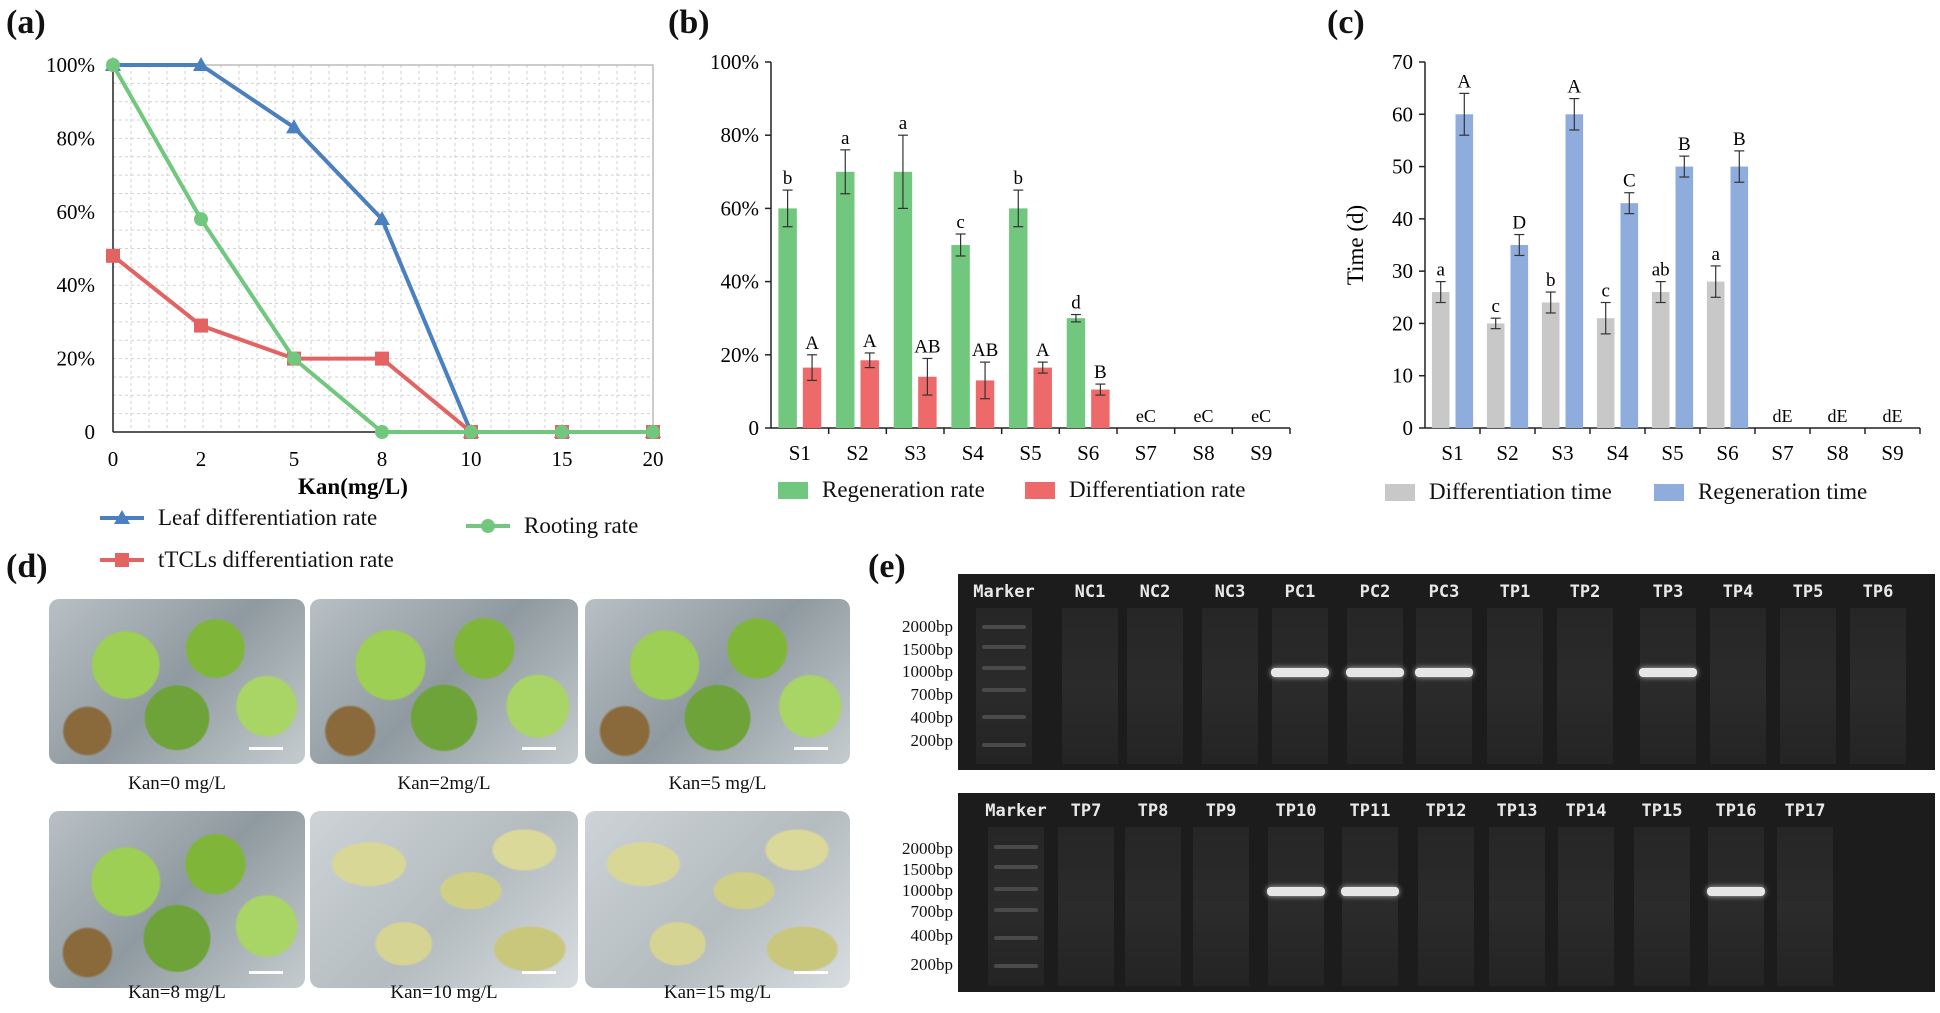 The width and height of the screenshot is (1940, 1013). I want to click on y-tick-label: 40%, so click(76, 285).